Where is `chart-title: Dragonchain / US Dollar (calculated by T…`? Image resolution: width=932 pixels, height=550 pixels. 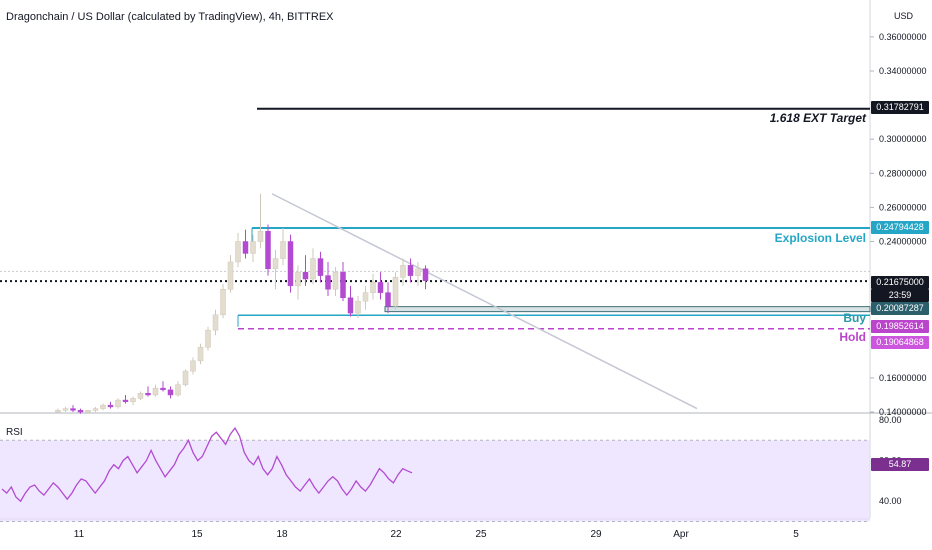
chart-title: Dragonchain / US Dollar (calculated by T… is located at coordinates (170, 17).